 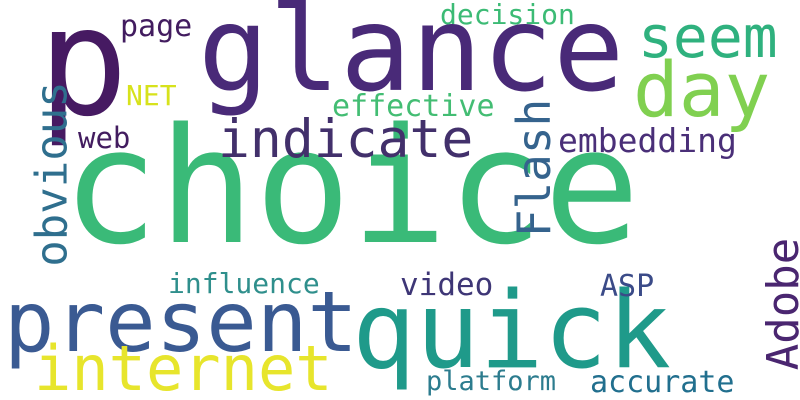 What do you see at coordinates (413, 106) in the screenshot?
I see `word-effective: effective` at bounding box center [413, 106].